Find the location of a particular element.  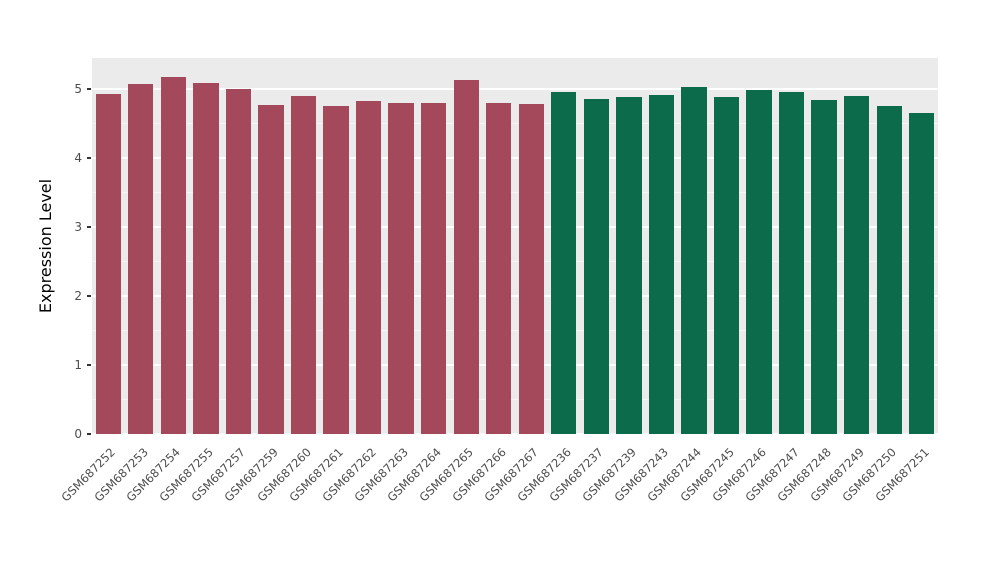

bar-GSM687264 is located at coordinates (433, 268).